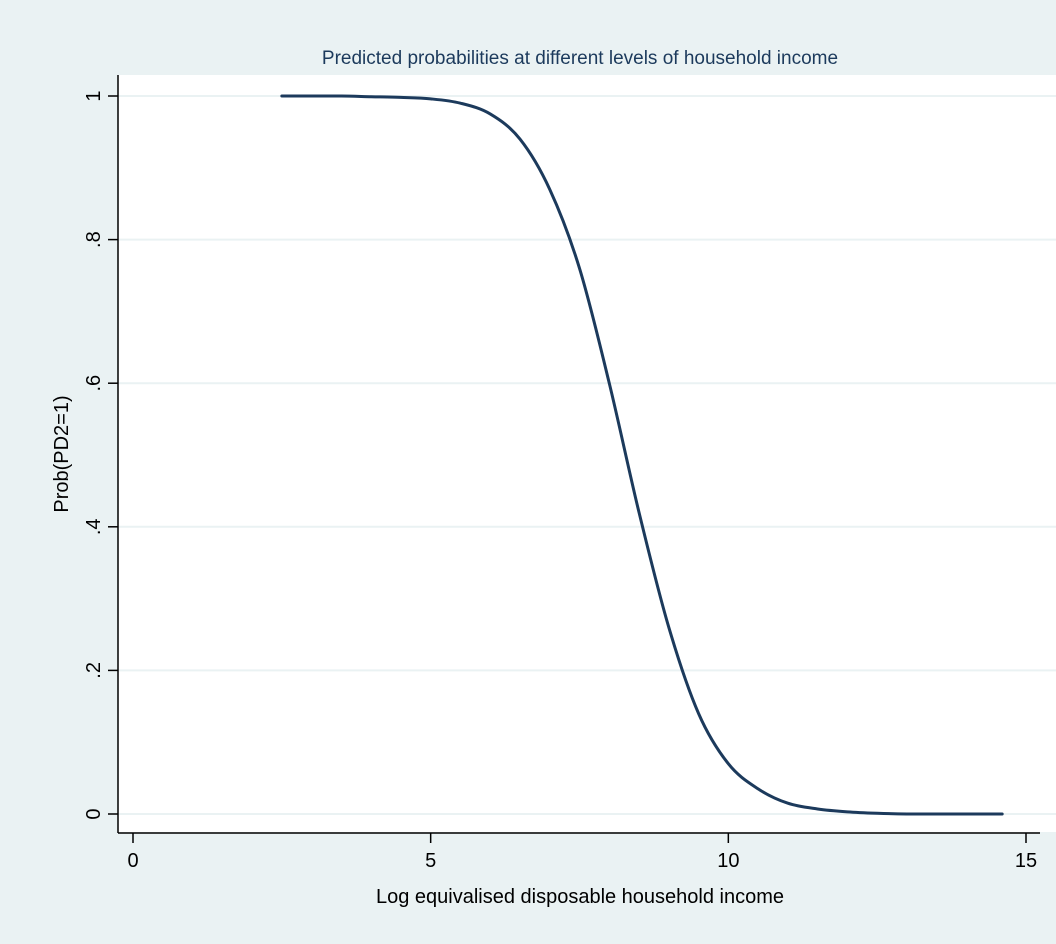 The width and height of the screenshot is (1056, 944). I want to click on y-tick-label: .6, so click(94, 383).